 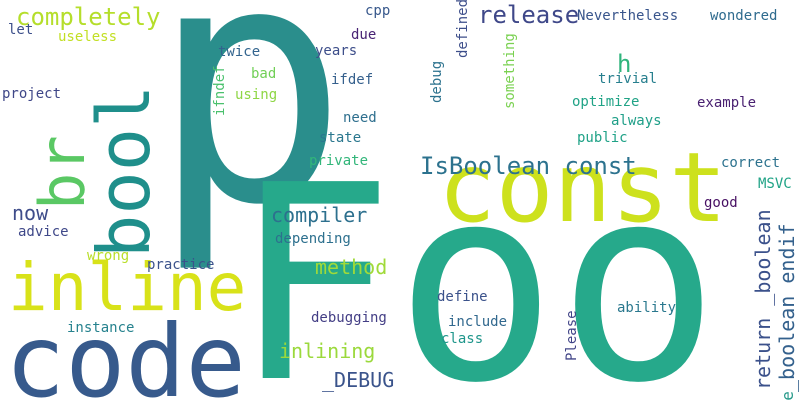 What do you see at coordinates (351, 267) in the screenshot?
I see `word-method: method` at bounding box center [351, 267].